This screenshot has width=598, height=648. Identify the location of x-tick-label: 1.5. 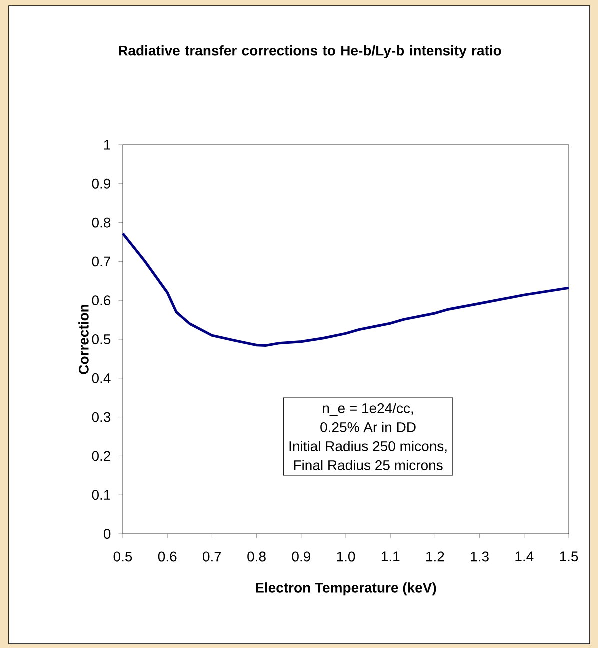
(569, 557).